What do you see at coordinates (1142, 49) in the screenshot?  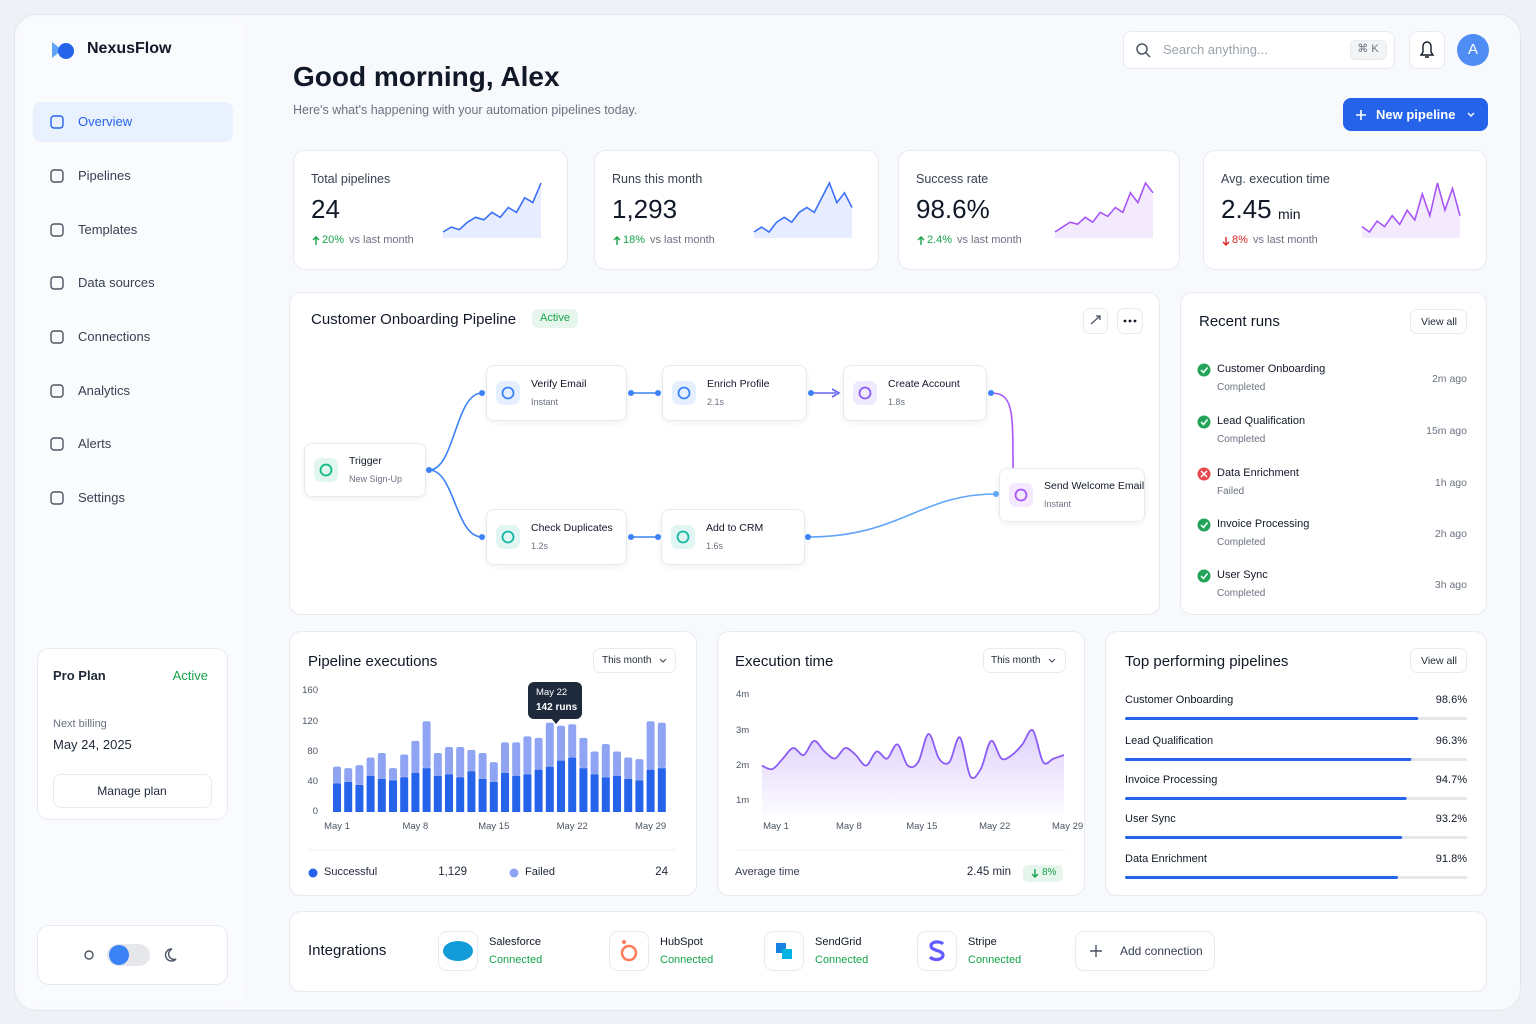 I see `search-icon` at bounding box center [1142, 49].